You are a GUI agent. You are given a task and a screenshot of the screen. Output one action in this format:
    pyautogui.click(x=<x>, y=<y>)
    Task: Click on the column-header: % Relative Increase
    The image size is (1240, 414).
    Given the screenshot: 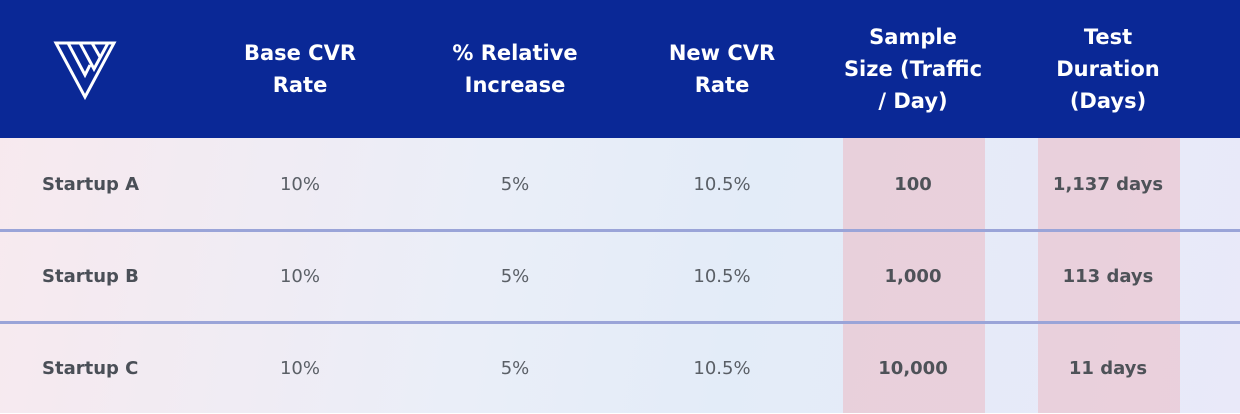 What is the action you would take?
    pyautogui.click(x=515, y=69)
    